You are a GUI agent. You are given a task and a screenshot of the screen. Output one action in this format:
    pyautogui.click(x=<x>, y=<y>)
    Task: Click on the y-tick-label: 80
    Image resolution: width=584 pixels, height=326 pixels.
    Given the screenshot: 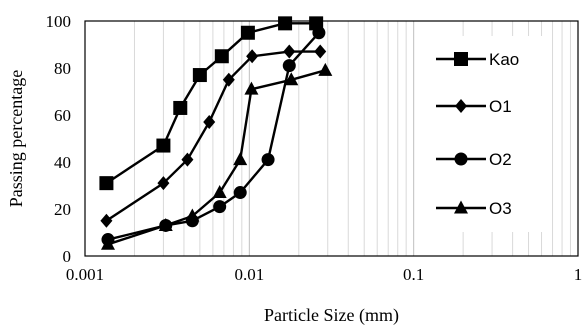 What is the action you would take?
    pyautogui.click(x=62, y=68)
    